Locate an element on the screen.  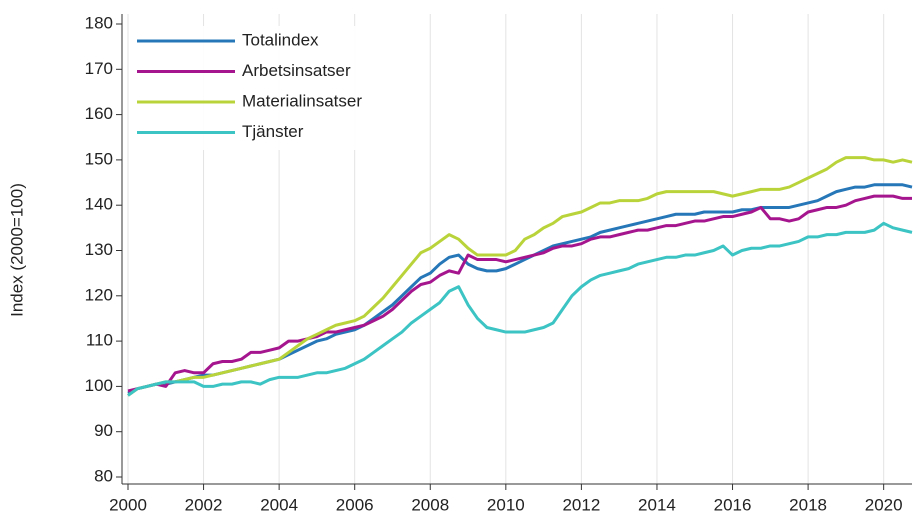
y-axis-label: Index (2000=100) is located at coordinates (16, 250).